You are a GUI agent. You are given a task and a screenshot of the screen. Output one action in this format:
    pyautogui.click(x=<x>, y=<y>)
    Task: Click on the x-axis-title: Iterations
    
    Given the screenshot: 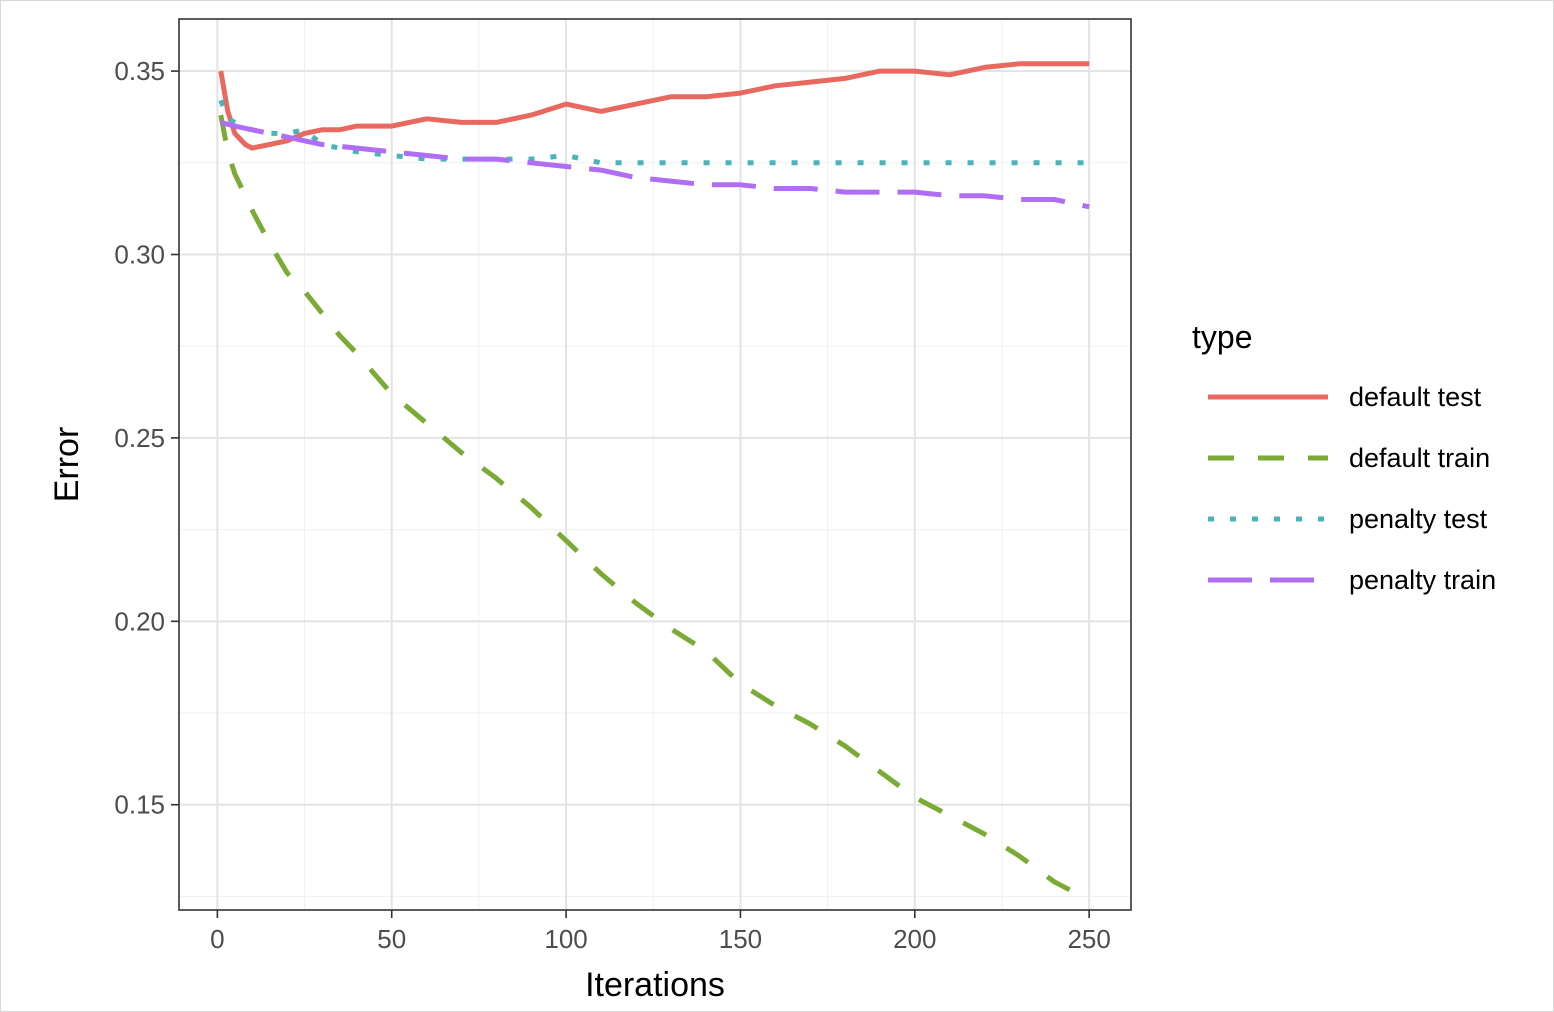 What is the action you would take?
    pyautogui.click(x=655, y=985)
    